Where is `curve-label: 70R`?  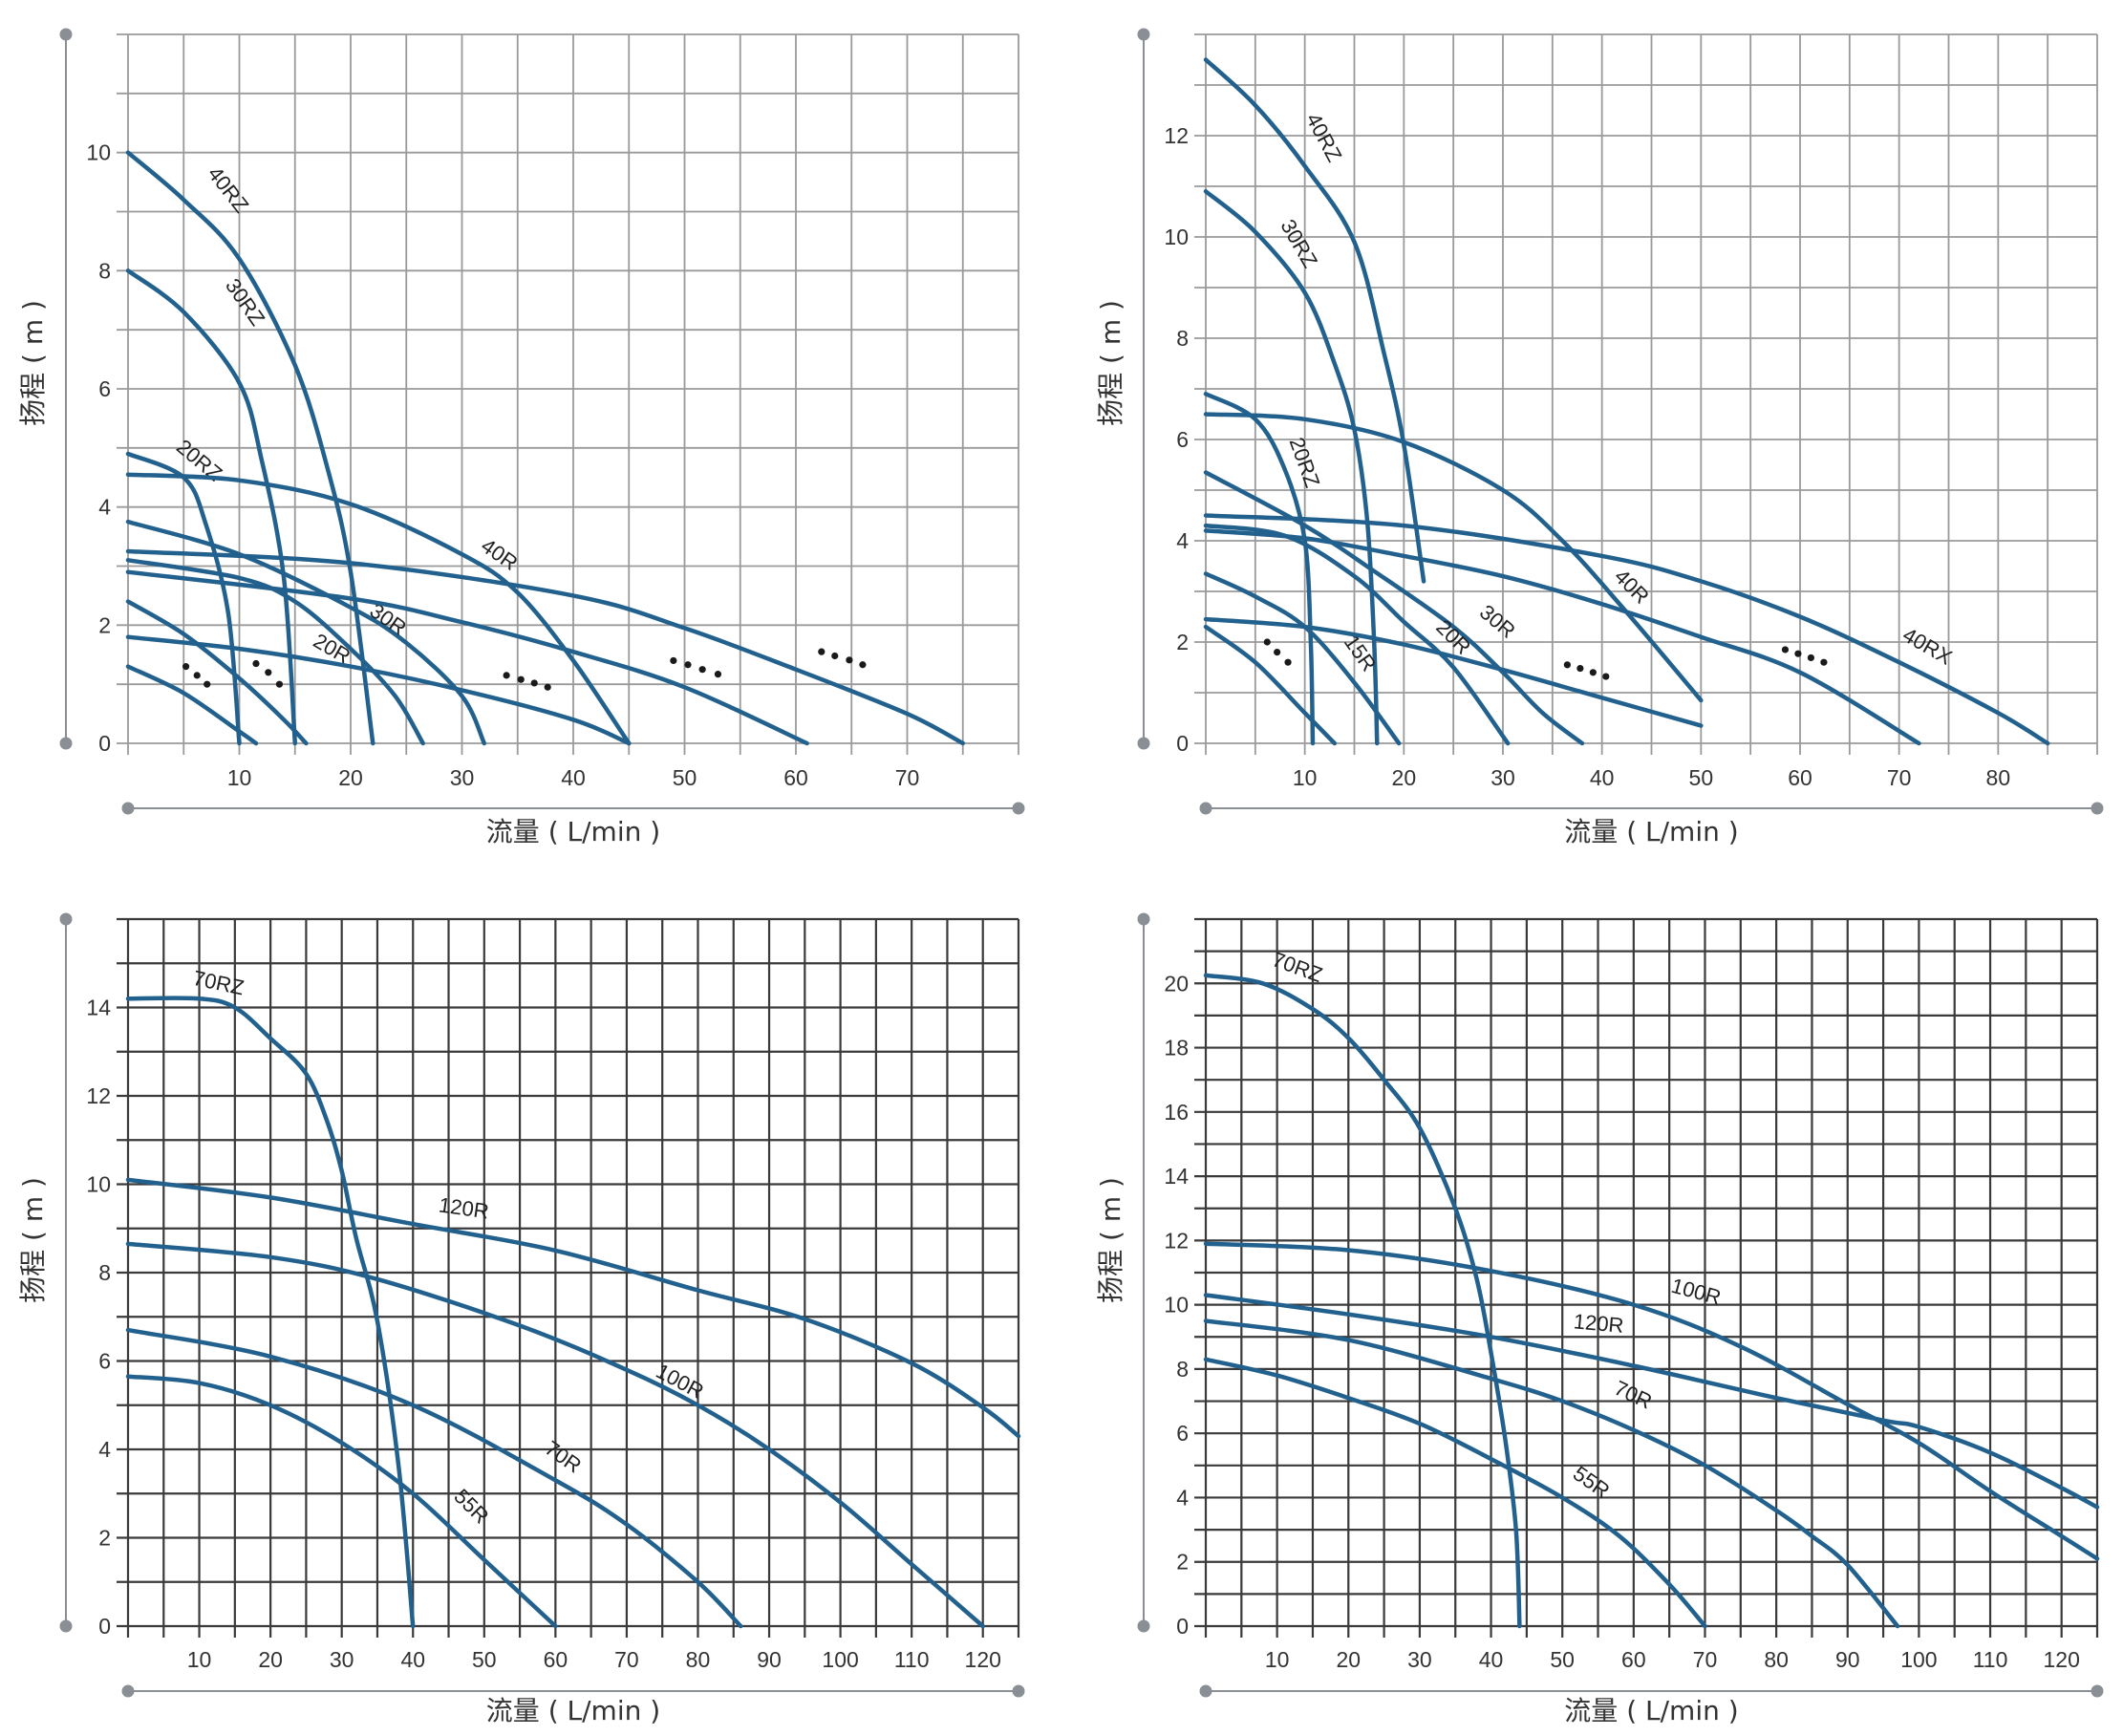
curve-label: 70R is located at coordinates (563, 1457).